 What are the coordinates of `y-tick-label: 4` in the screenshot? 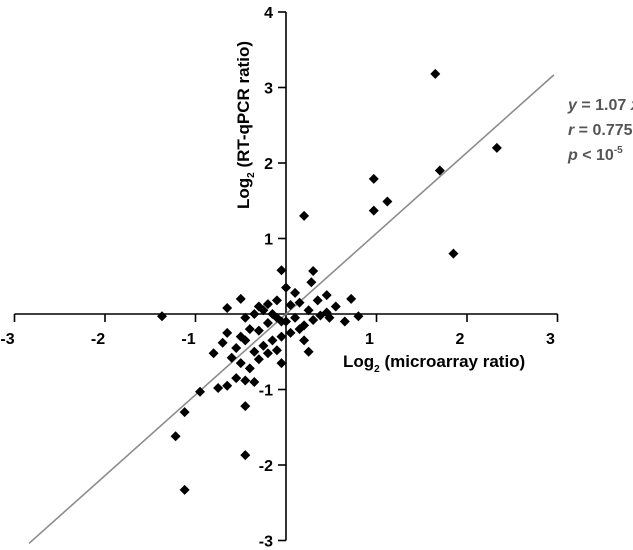 It's located at (268, 13).